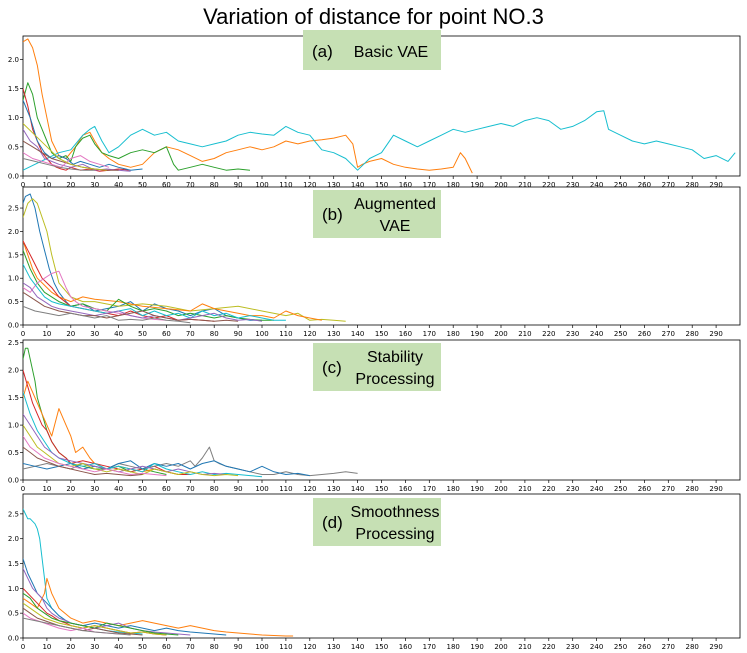  What do you see at coordinates (332, 522) in the screenshot?
I see `panel-label: (d)` at bounding box center [332, 522].